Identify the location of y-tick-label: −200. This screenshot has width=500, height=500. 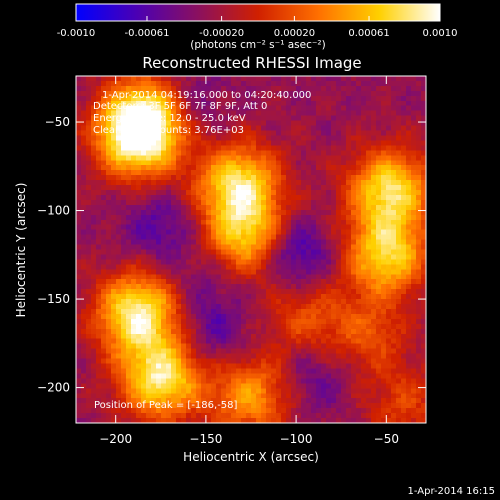
(53, 388).